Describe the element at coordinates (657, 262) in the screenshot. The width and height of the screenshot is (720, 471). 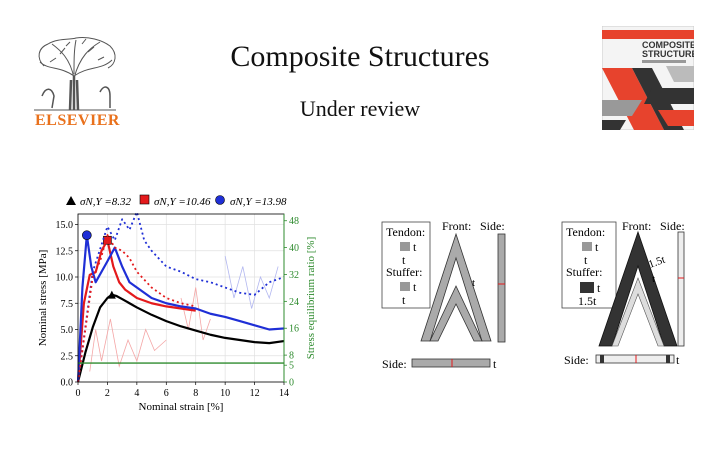
I see `front-dimension-label: 1.5t` at that location.